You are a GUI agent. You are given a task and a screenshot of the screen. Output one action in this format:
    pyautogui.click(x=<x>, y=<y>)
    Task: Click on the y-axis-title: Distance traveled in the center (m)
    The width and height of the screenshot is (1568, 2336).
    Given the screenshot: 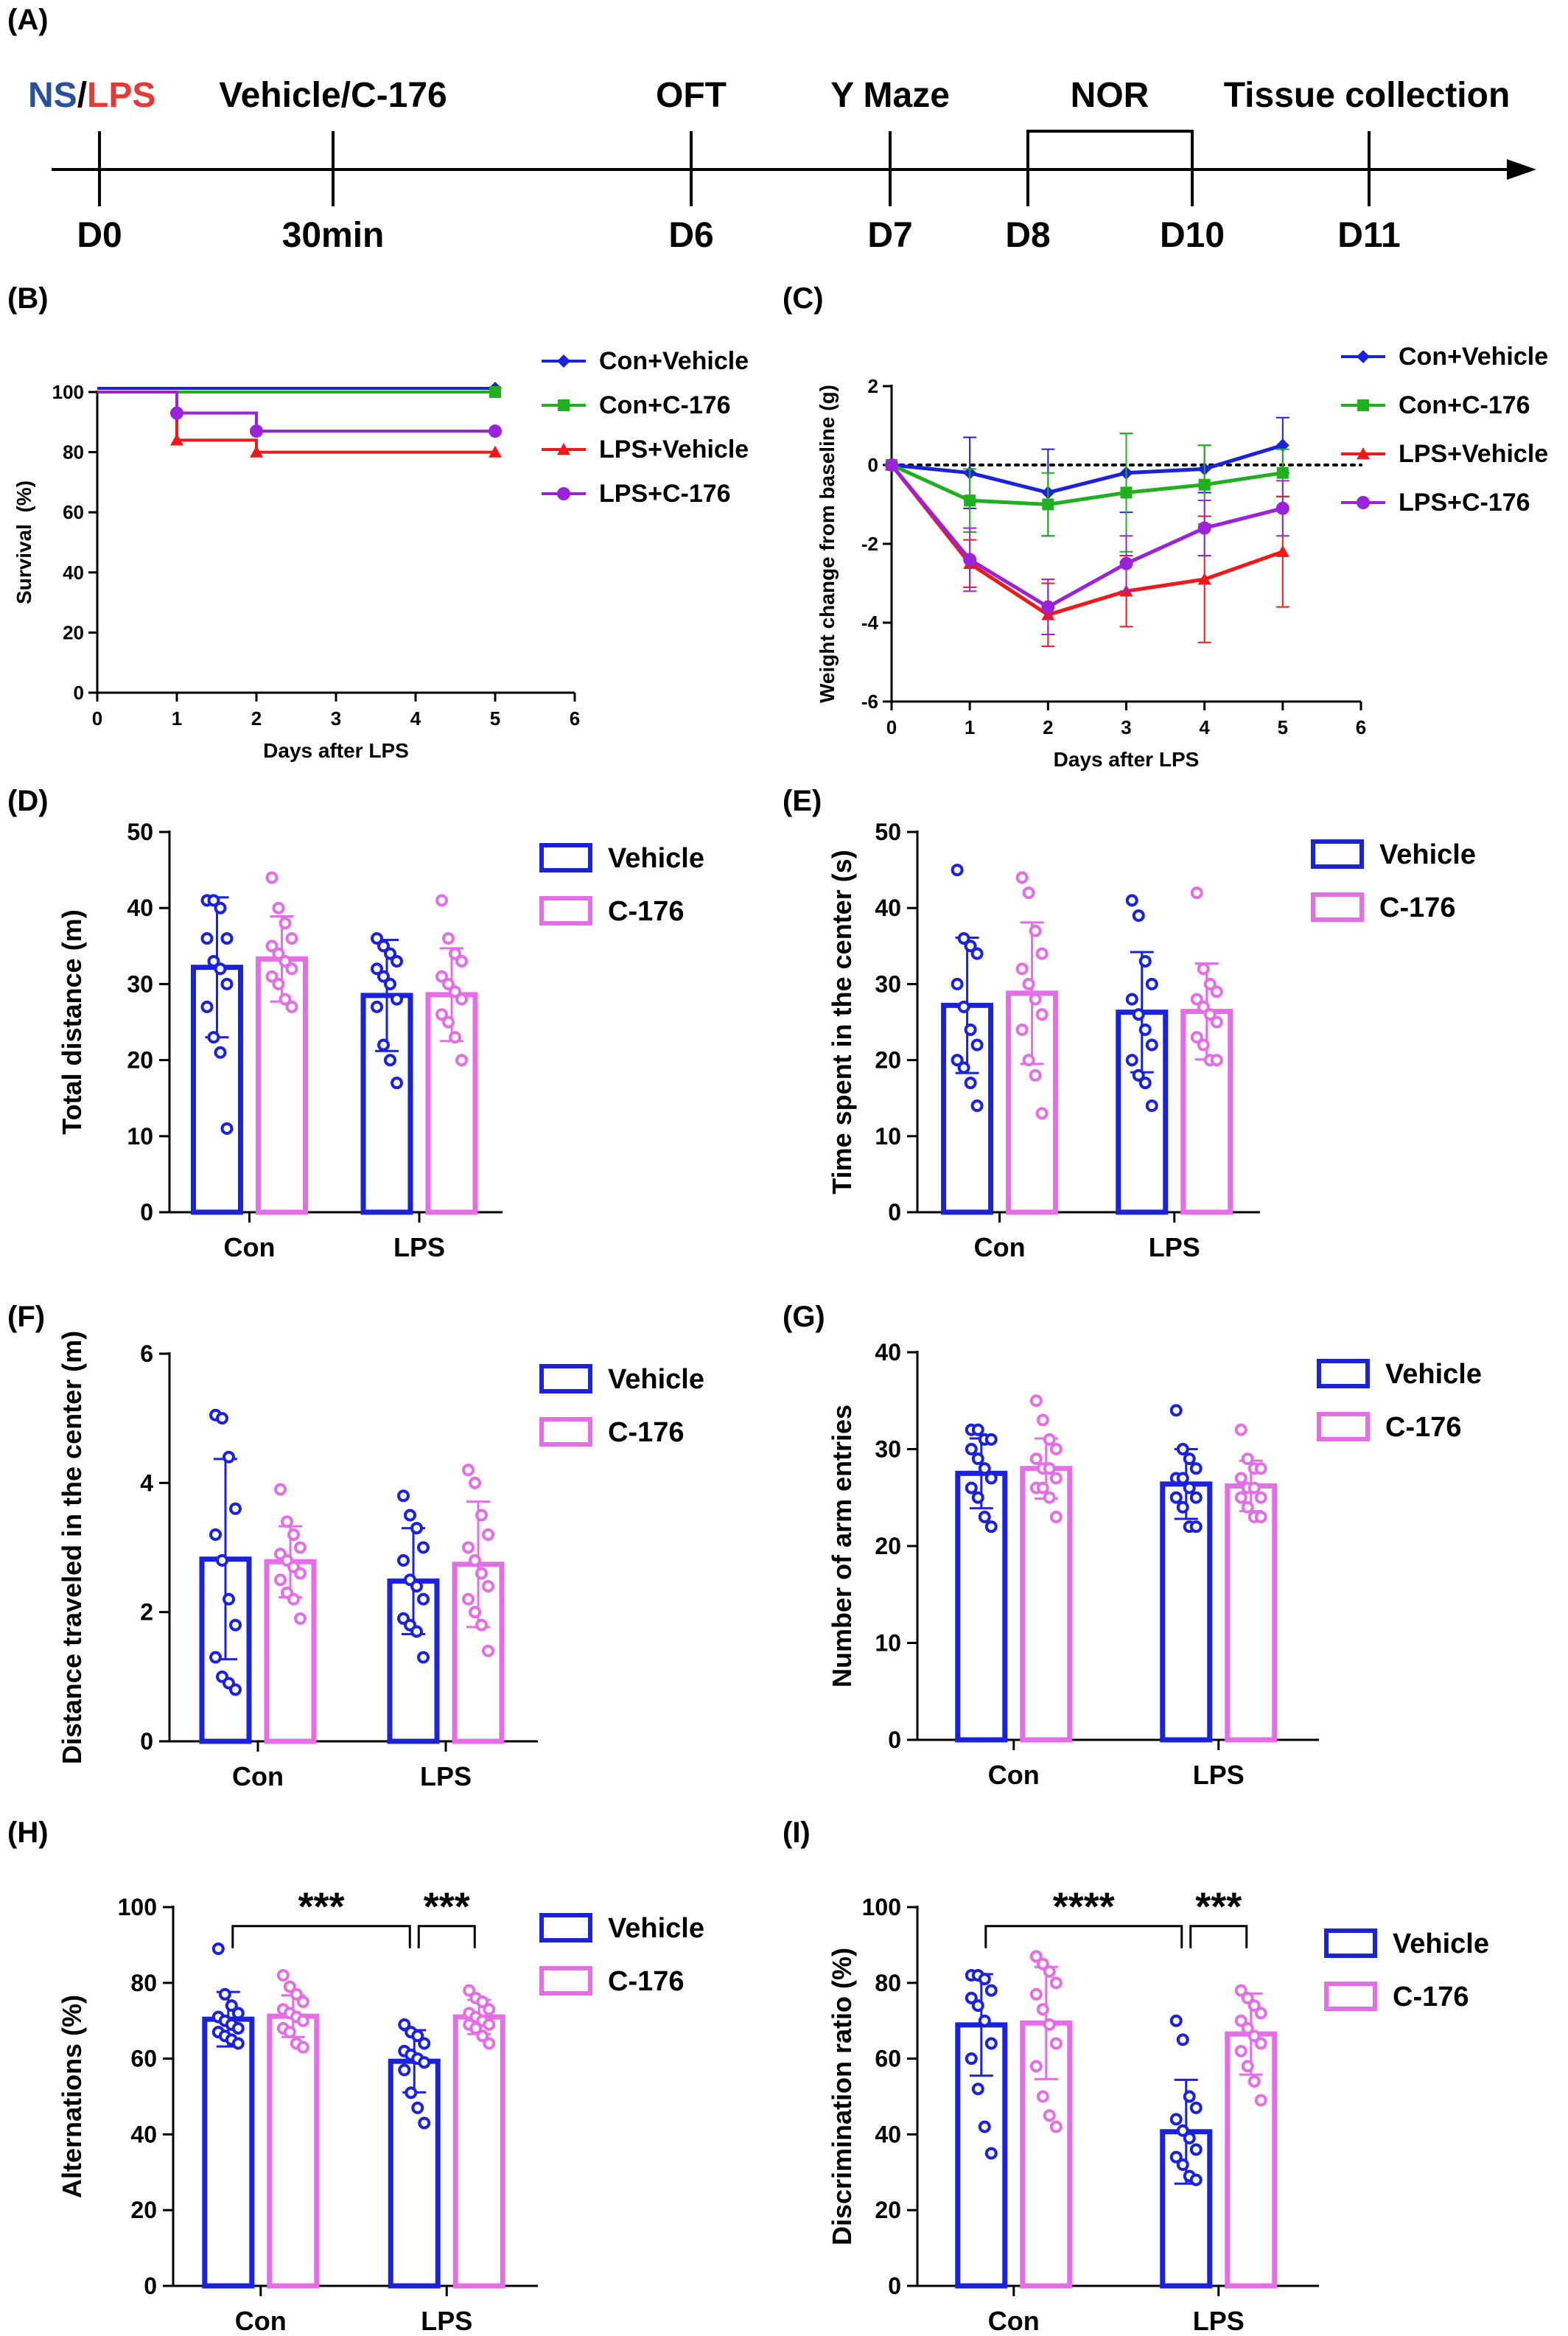 What is the action you would take?
    pyautogui.click(x=72, y=1547)
    